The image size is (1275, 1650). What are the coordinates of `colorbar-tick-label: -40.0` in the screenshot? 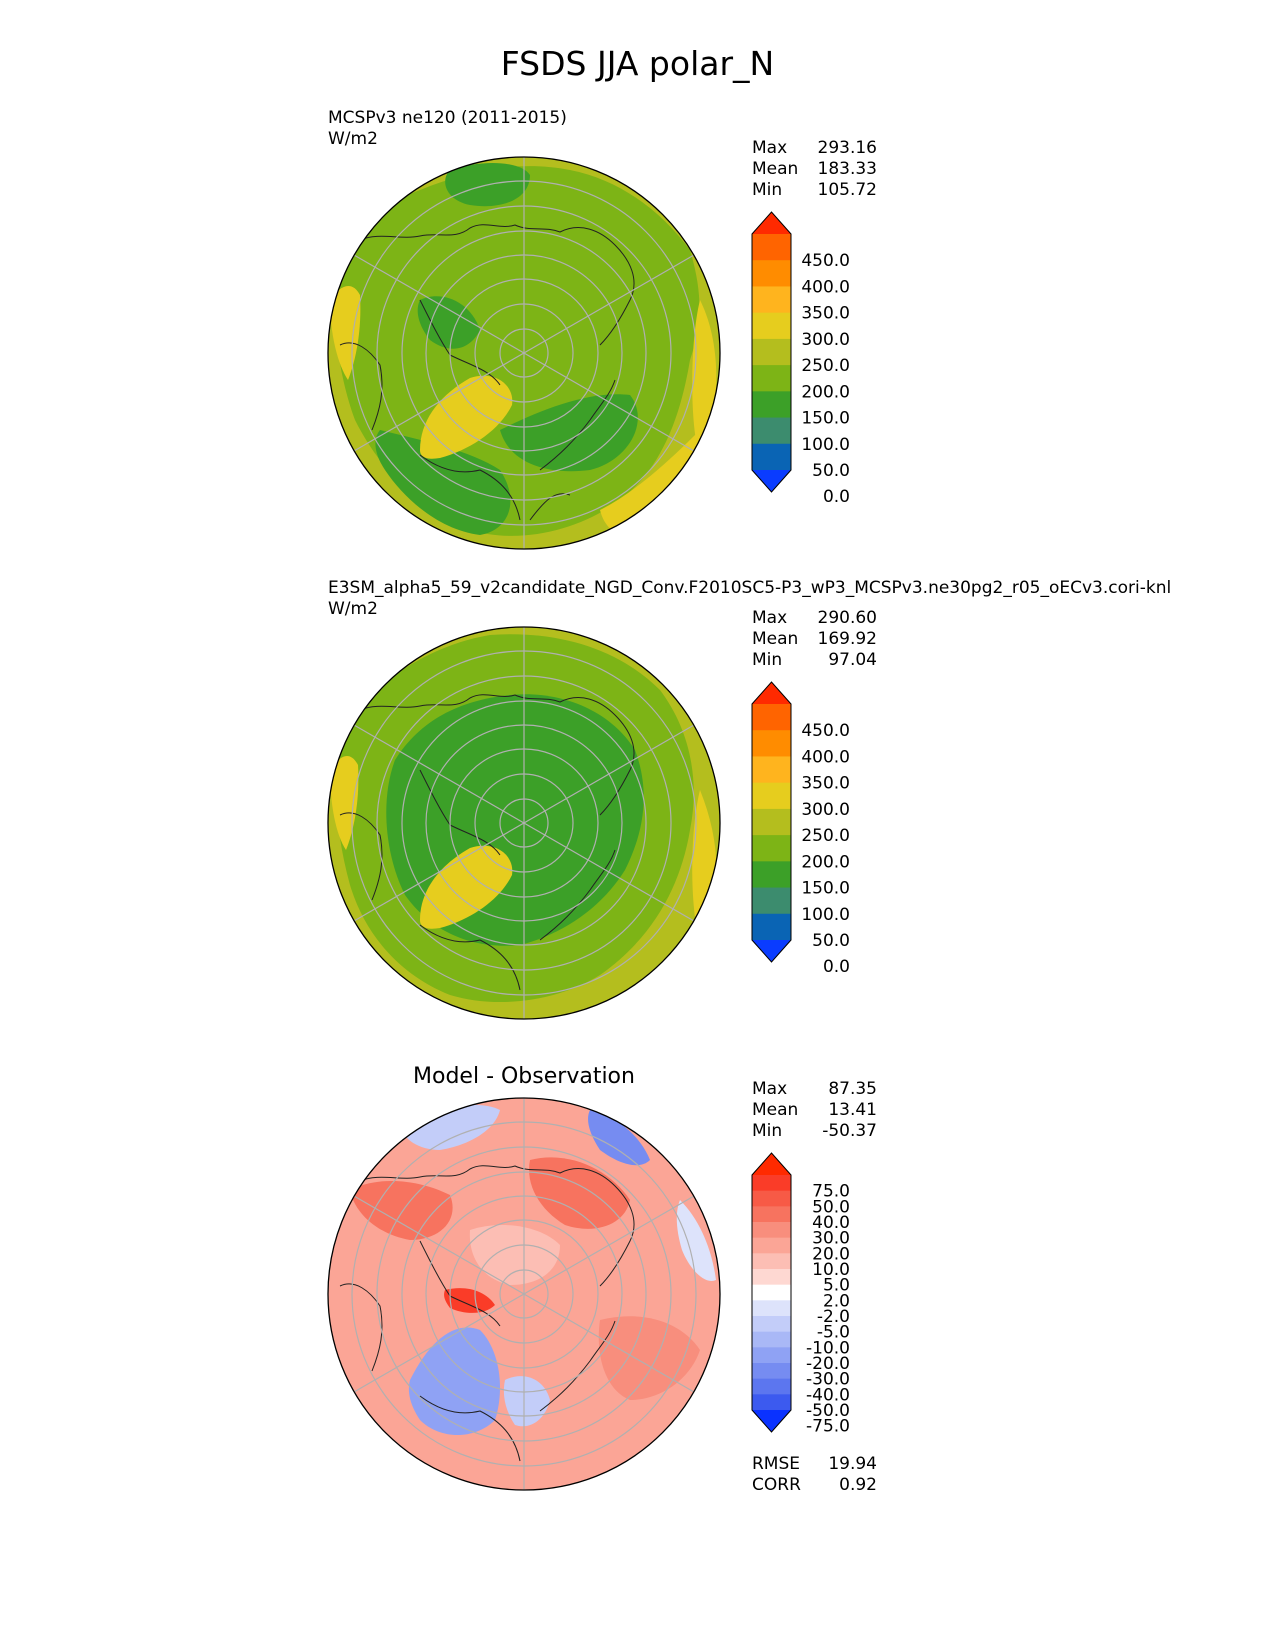 It's located at (828, 1395).